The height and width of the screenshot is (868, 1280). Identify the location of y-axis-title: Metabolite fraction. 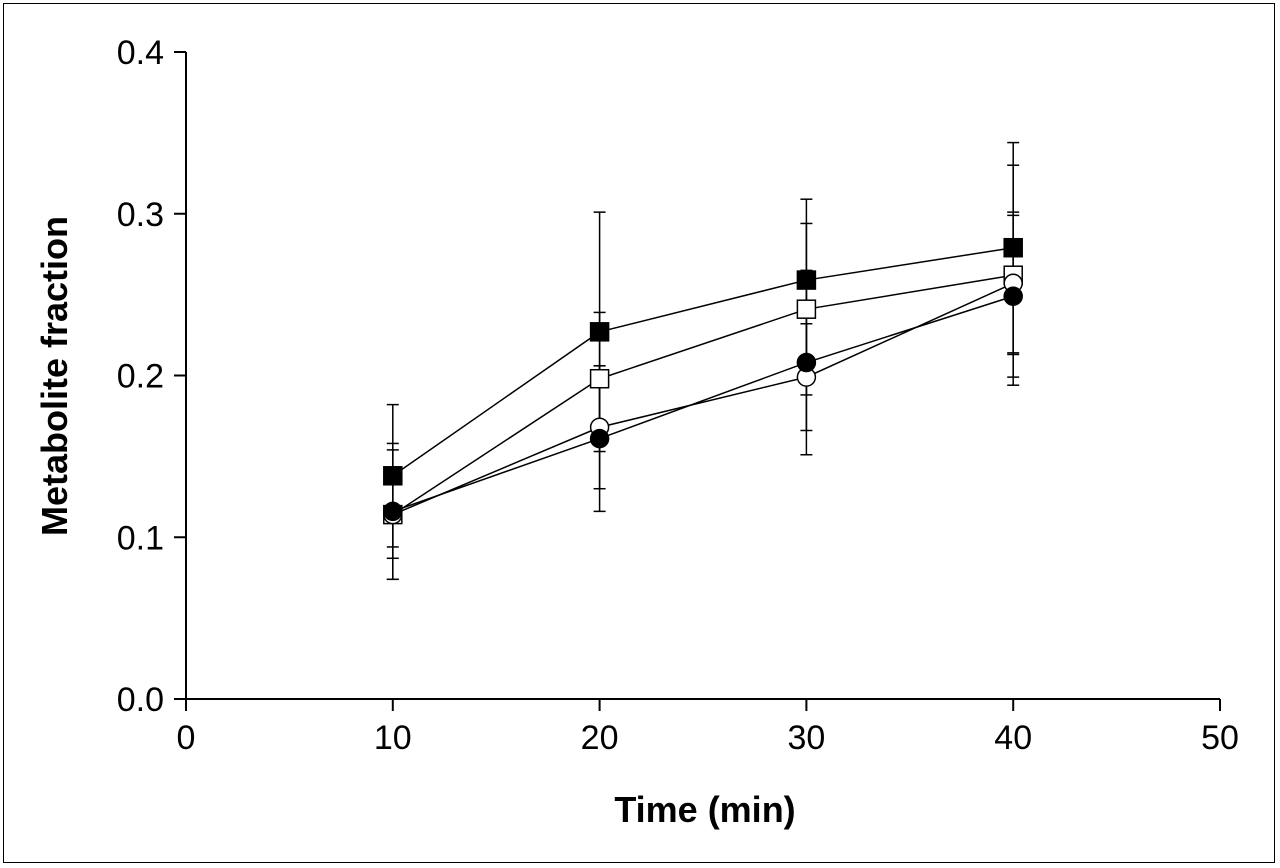
(54, 376).